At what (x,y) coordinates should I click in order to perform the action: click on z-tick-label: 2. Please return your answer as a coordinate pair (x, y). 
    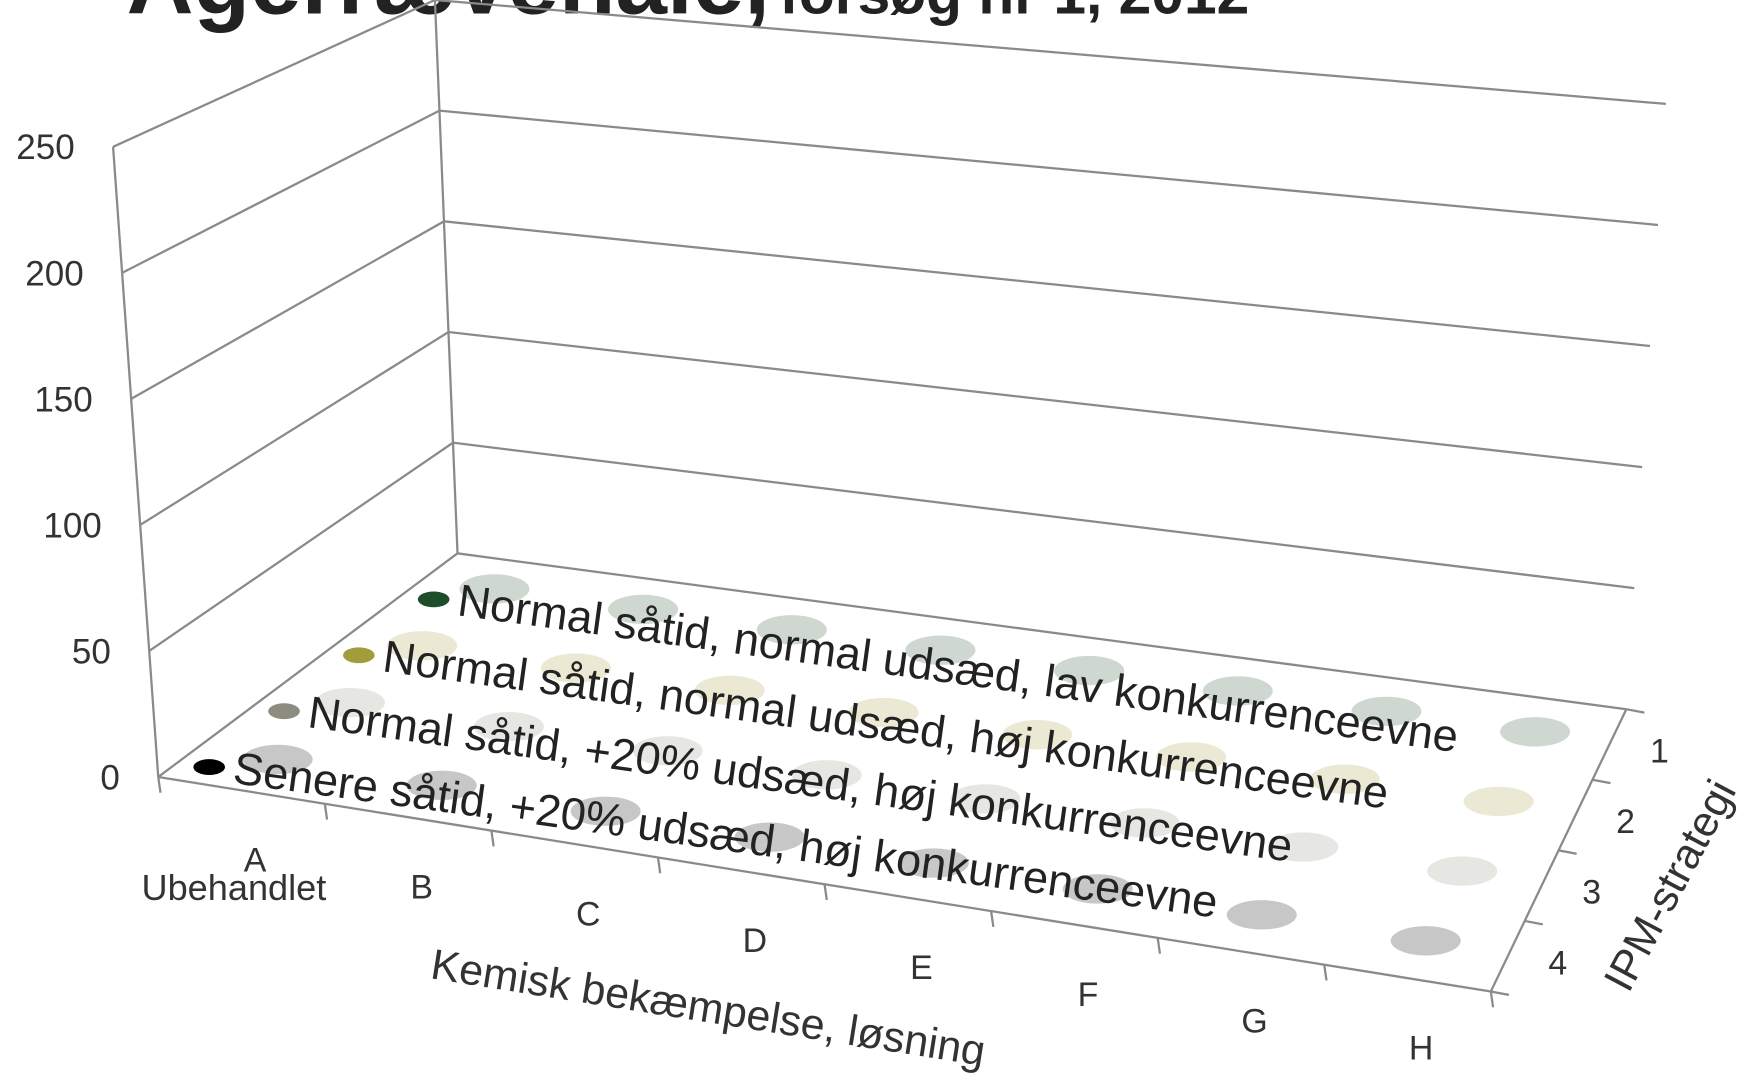
    Looking at the image, I should click on (1625, 822).